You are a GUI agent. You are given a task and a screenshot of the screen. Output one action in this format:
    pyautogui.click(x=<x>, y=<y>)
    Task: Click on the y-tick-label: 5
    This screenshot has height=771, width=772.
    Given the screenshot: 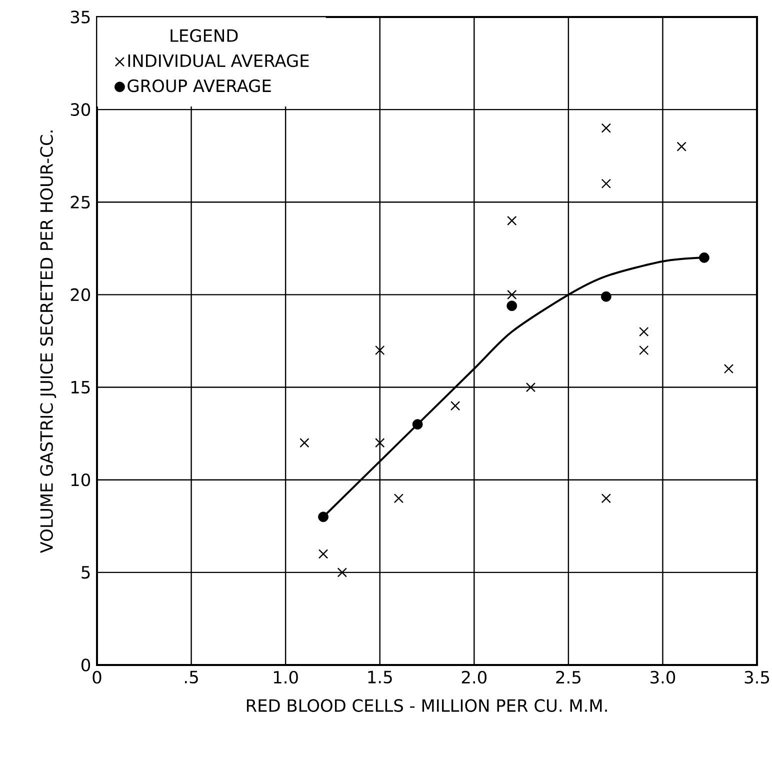 What is the action you would take?
    pyautogui.click(x=86, y=572)
    